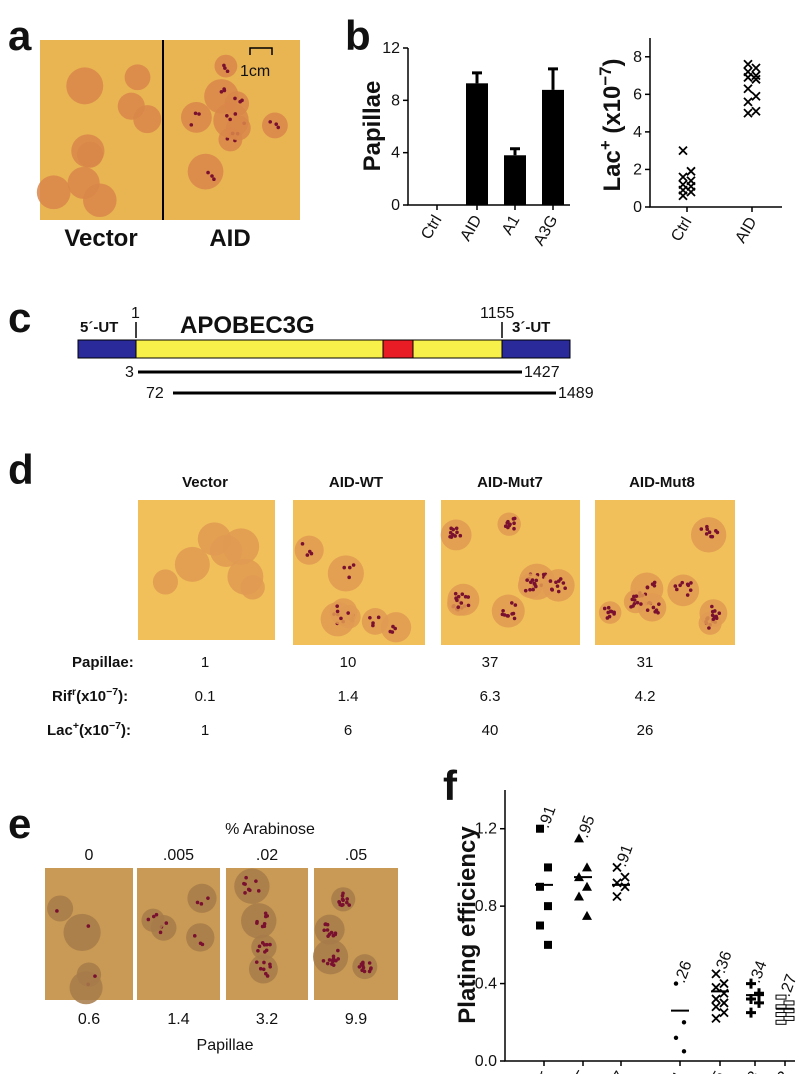 This screenshot has height=1074, width=800. What do you see at coordinates (553, 147) in the screenshot?
I see `bar` at bounding box center [553, 147].